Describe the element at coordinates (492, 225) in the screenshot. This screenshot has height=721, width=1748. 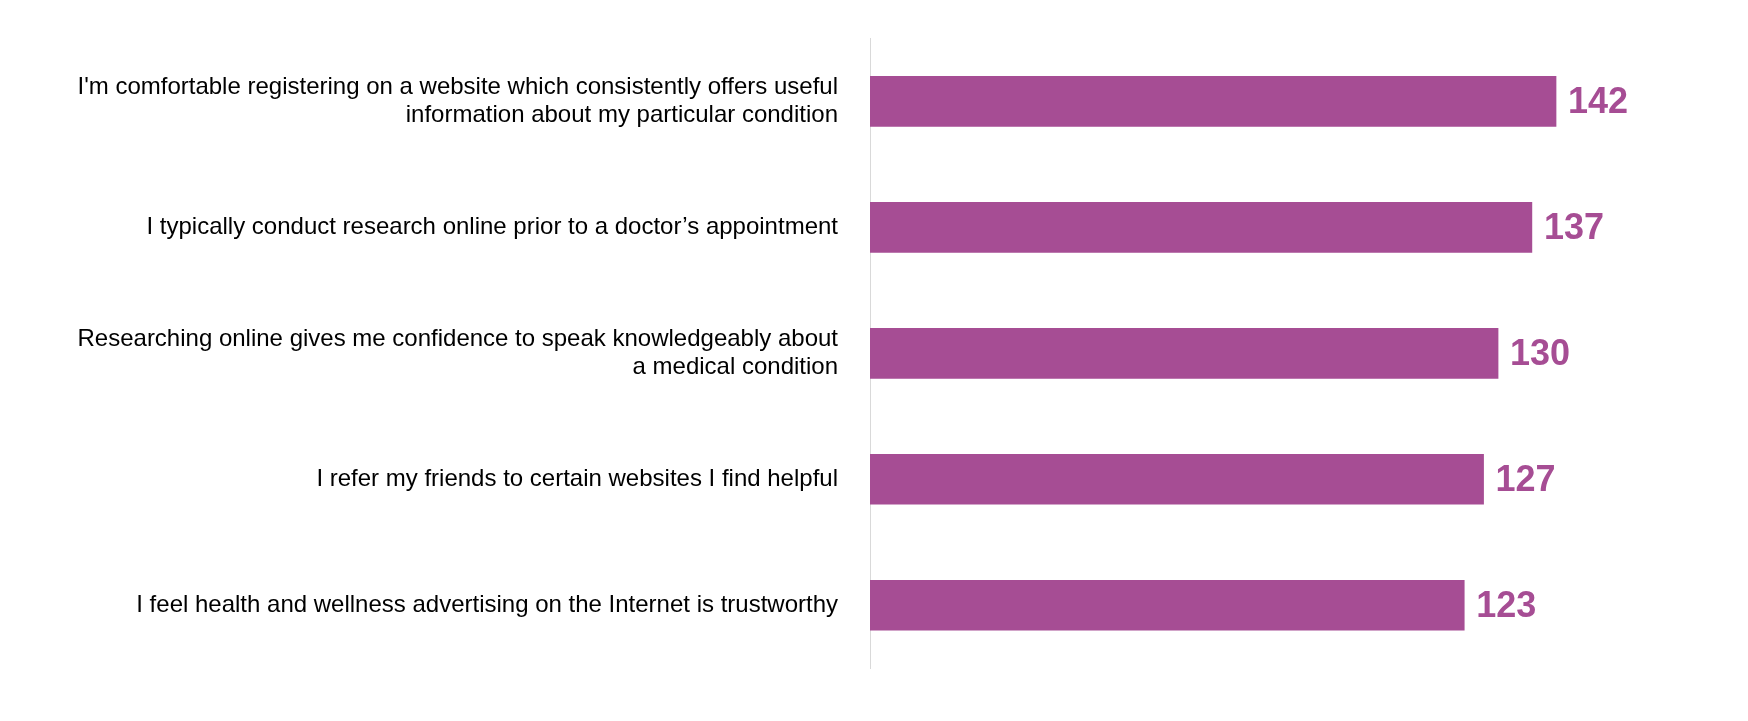
I see `y-tick-label: I typically conduct research online prior to a doctor’s appointment` at that location.